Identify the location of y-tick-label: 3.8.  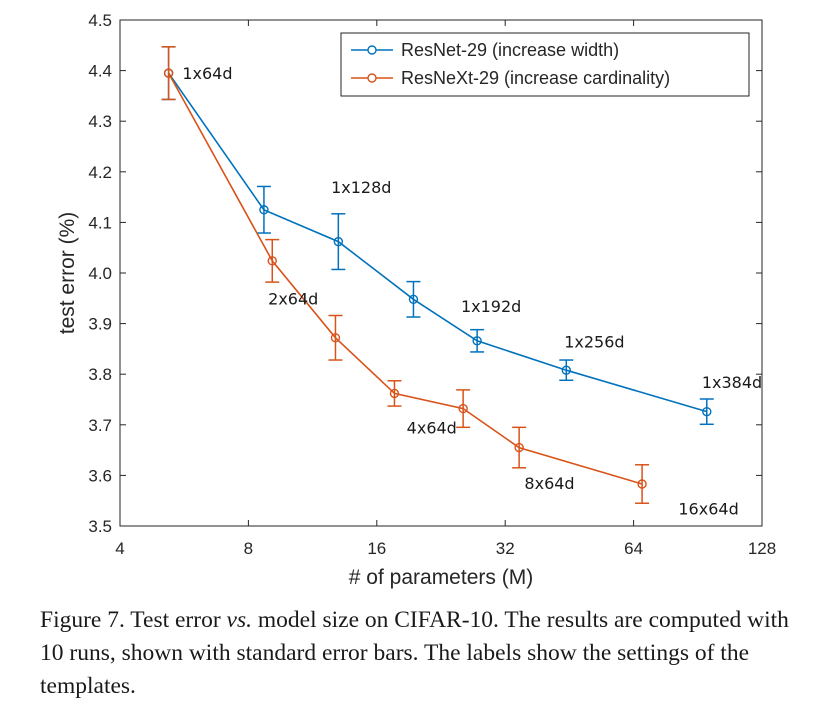
(100, 374).